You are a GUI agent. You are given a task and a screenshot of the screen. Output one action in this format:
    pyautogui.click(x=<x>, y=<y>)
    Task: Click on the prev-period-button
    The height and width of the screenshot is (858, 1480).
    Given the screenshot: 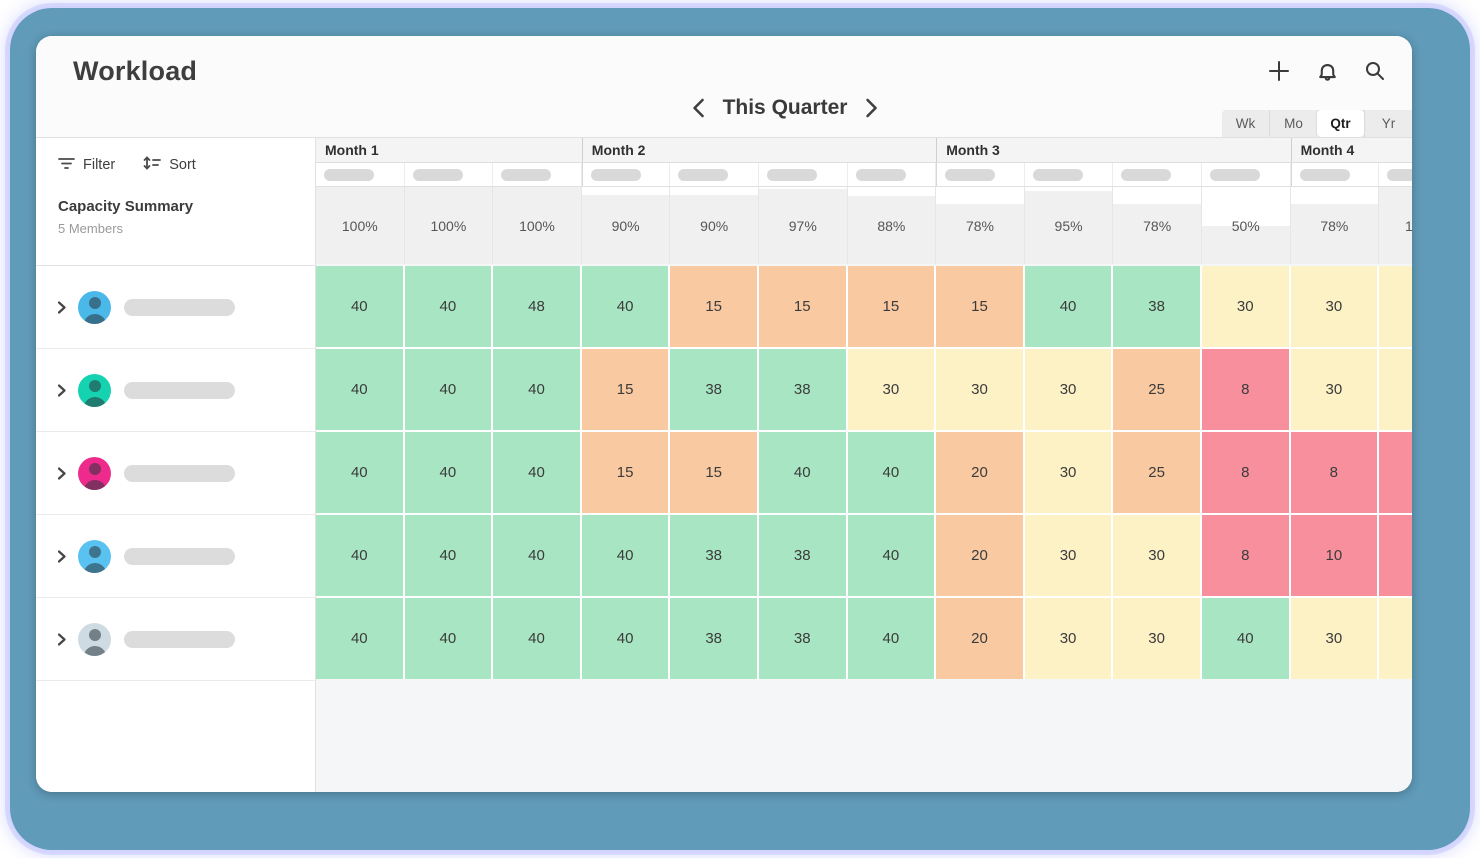 What is the action you would take?
    pyautogui.click(x=699, y=108)
    